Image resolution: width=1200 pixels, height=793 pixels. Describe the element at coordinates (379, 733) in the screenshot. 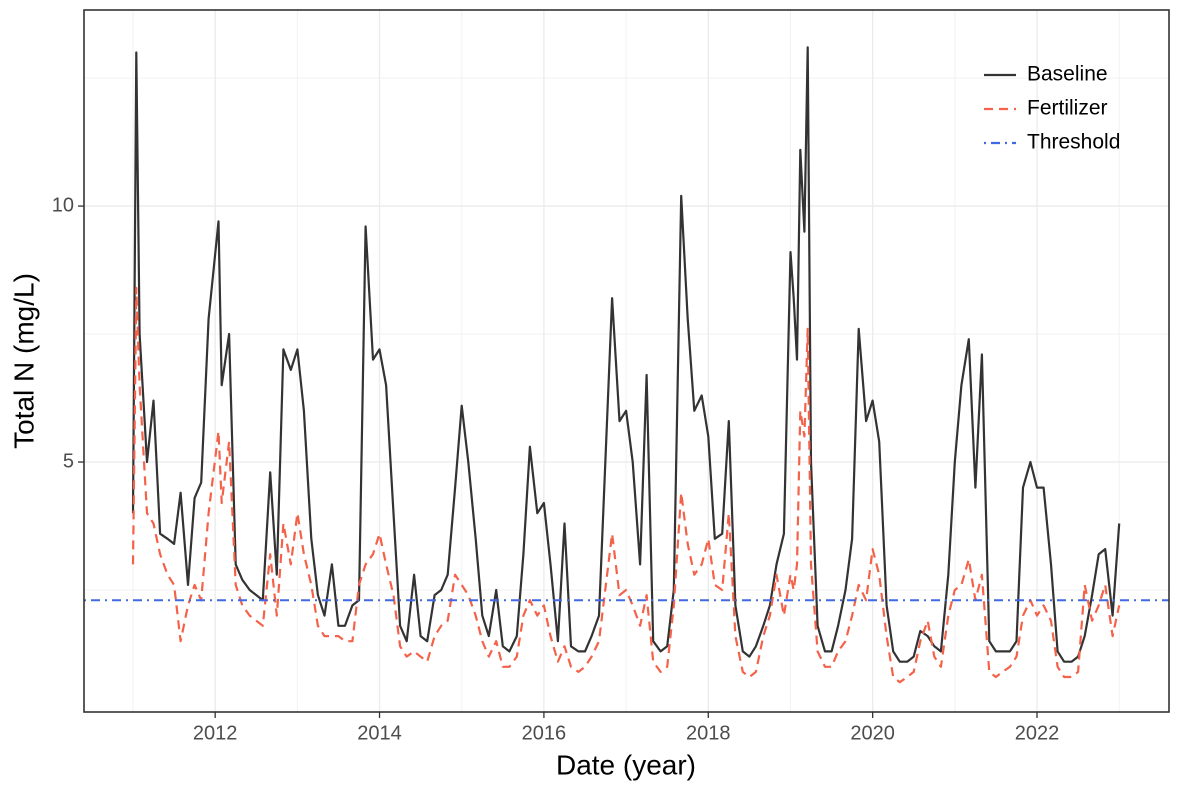

I see `x-tick-label: 2014` at that location.